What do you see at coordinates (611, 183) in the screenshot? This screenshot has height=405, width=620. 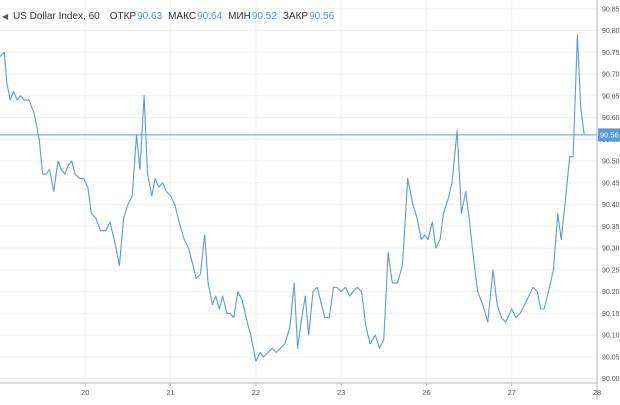 I see `y-tick-label: 90.45` at bounding box center [611, 183].